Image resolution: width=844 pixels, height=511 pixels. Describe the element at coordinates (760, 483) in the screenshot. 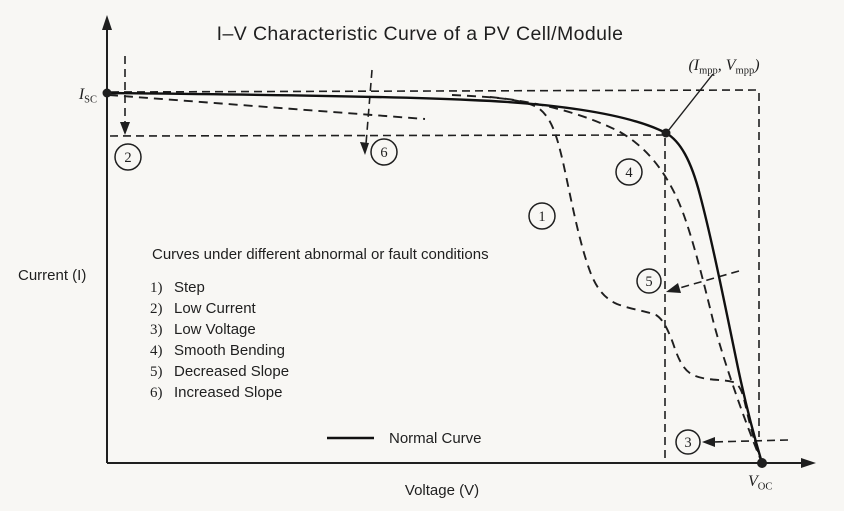

I see `voc-axis-label: VOC` at that location.